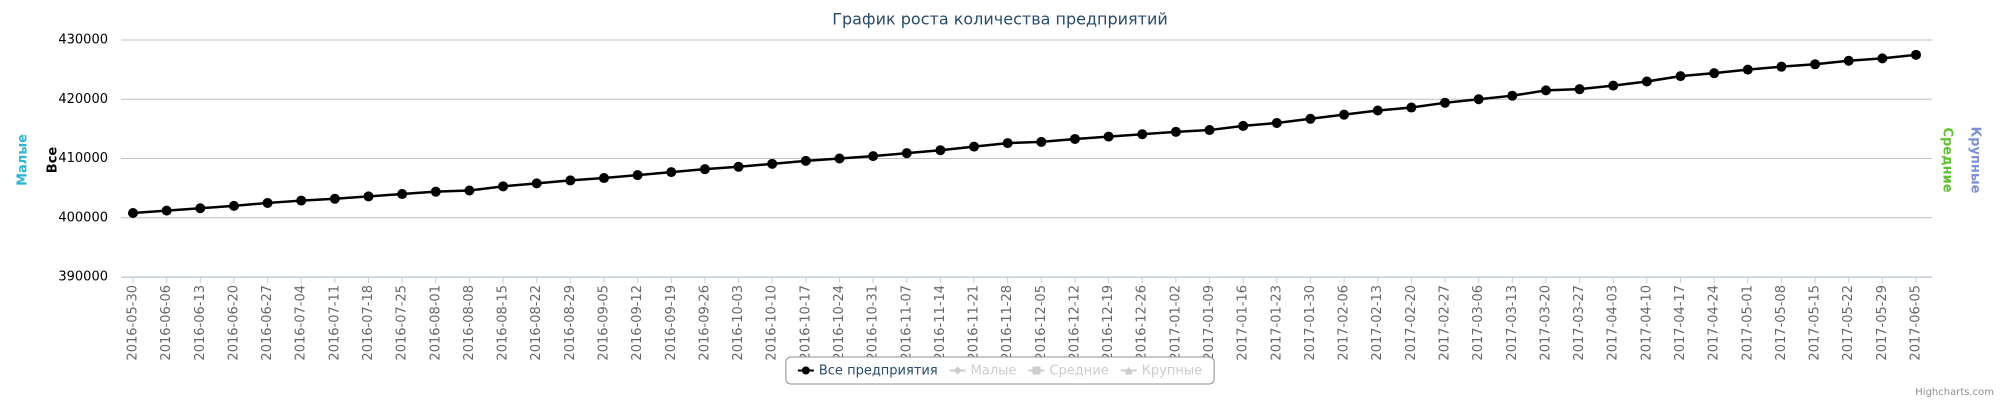  What do you see at coordinates (1954, 392) in the screenshot?
I see `credit: Highcharts.com` at bounding box center [1954, 392].